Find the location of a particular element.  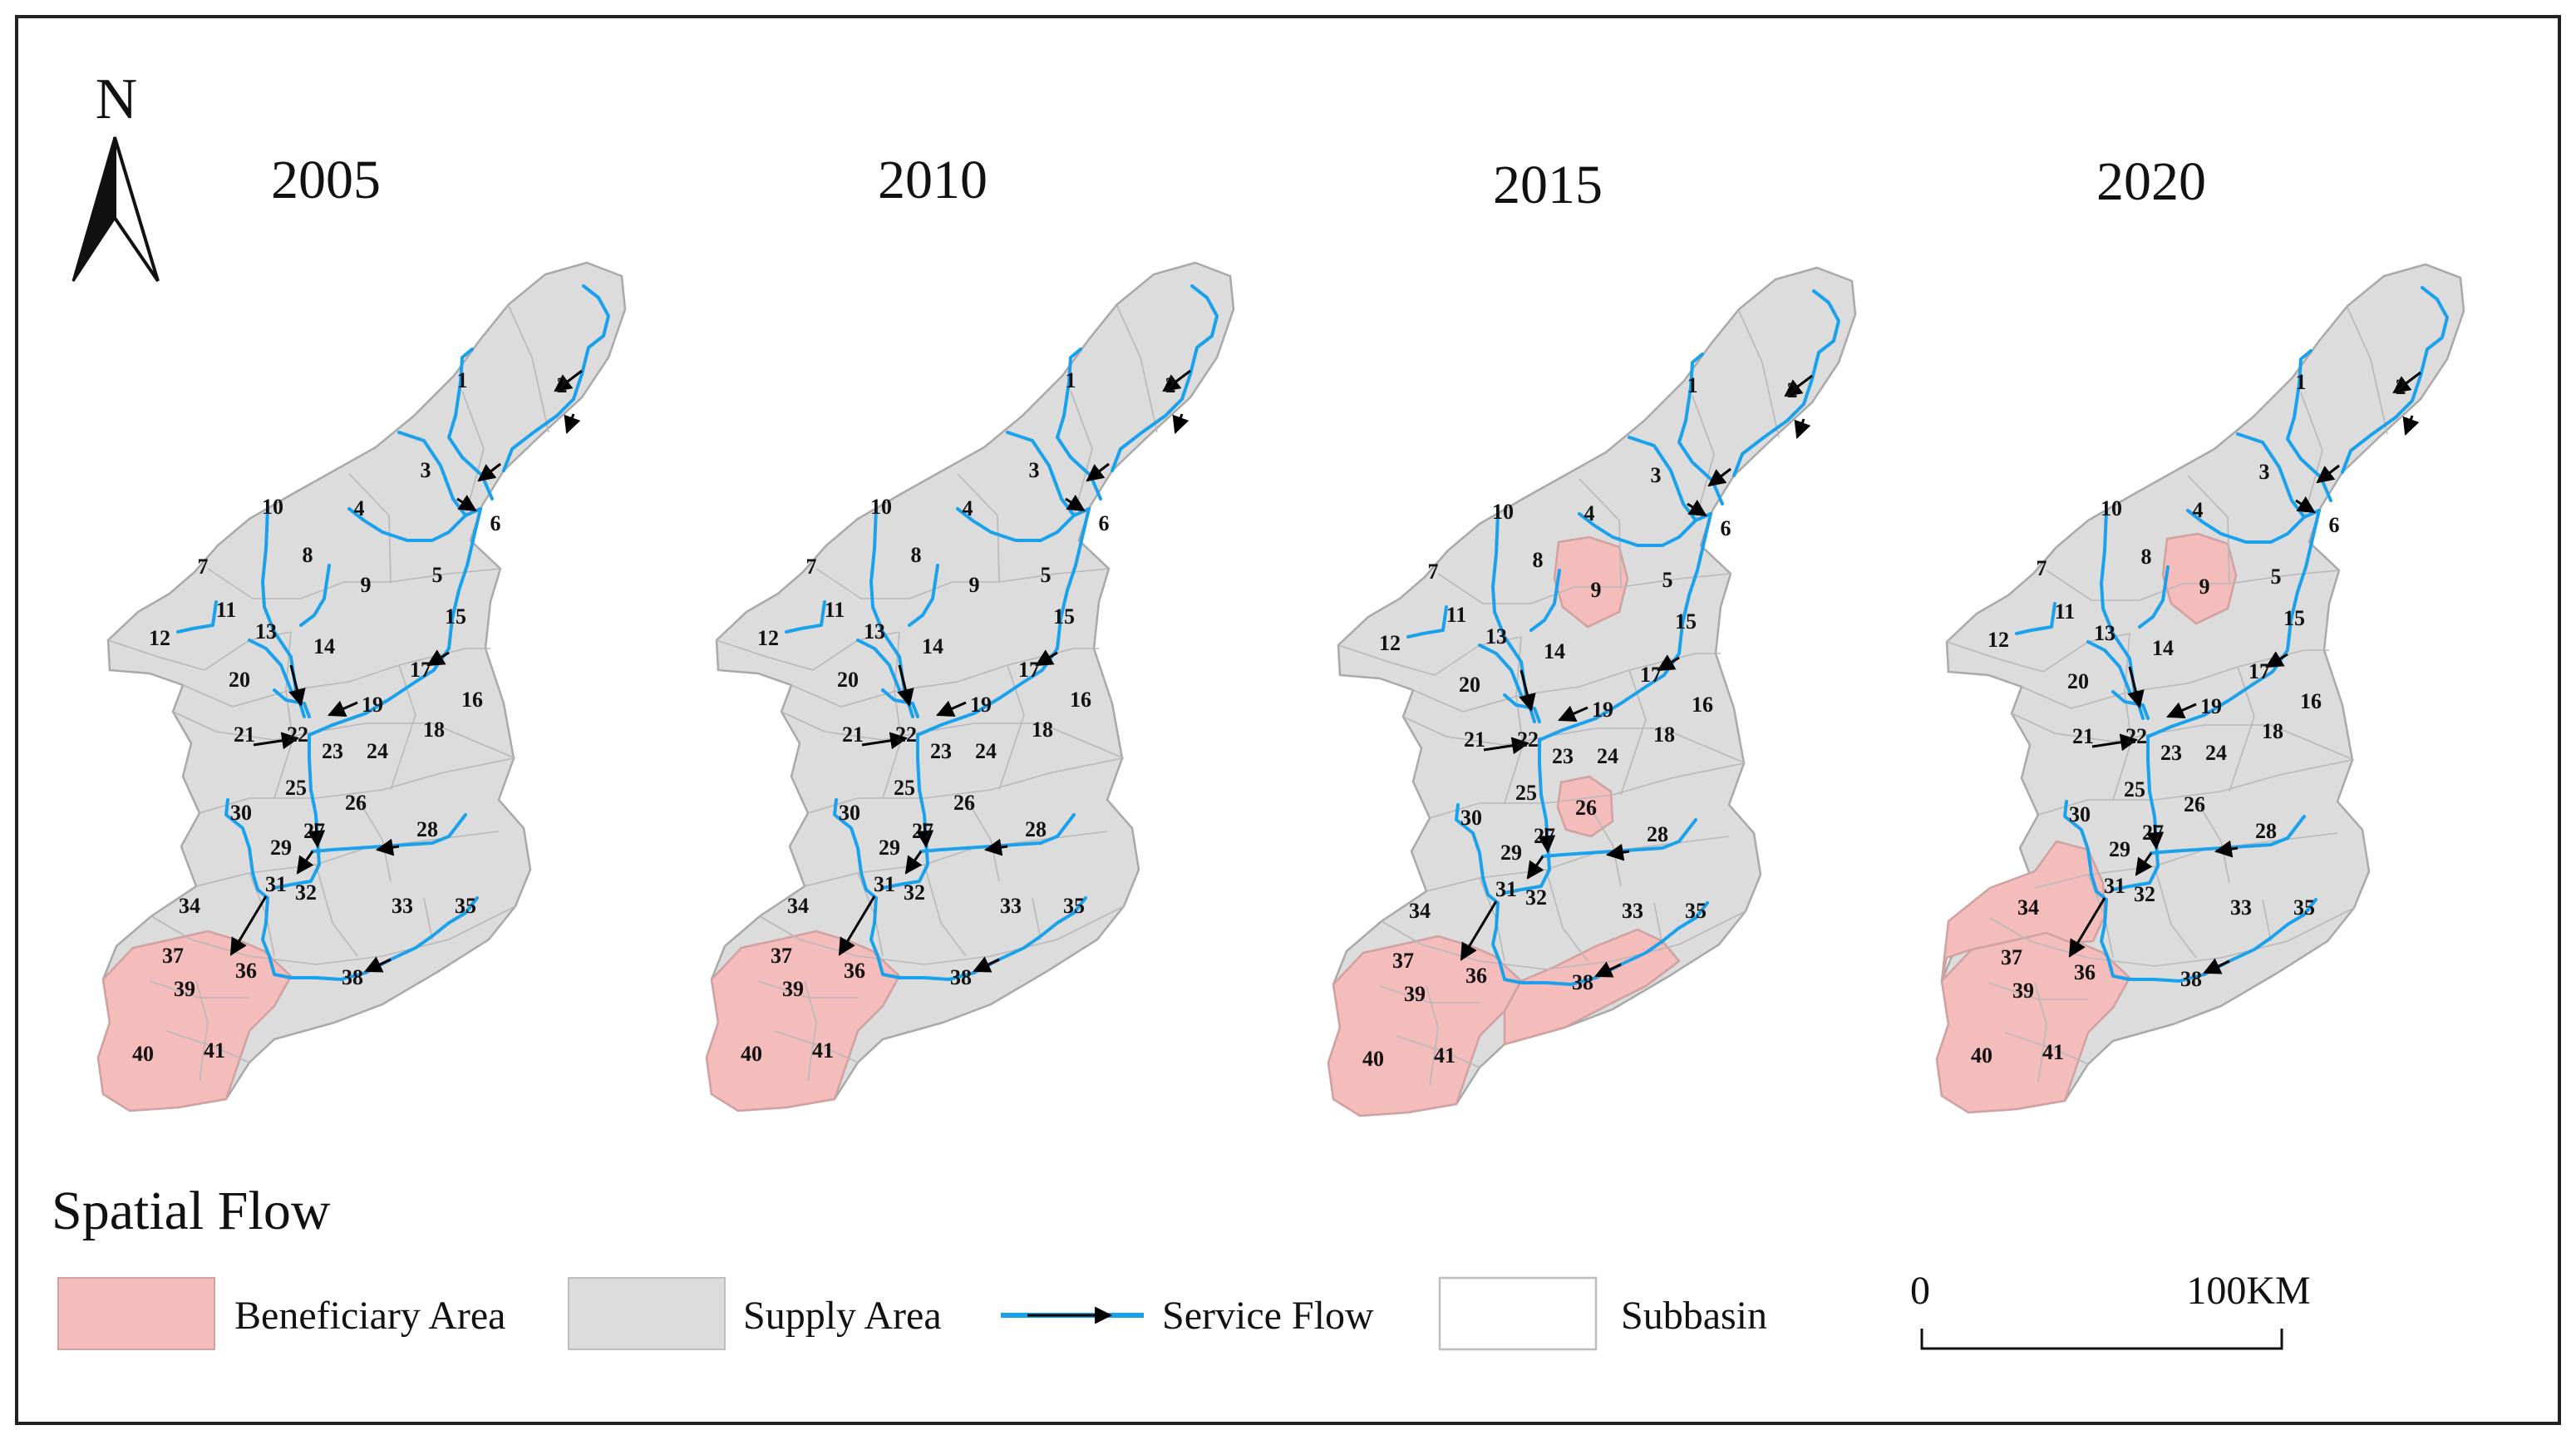

subbasin-label-40: 40 is located at coordinates (143, 1054).